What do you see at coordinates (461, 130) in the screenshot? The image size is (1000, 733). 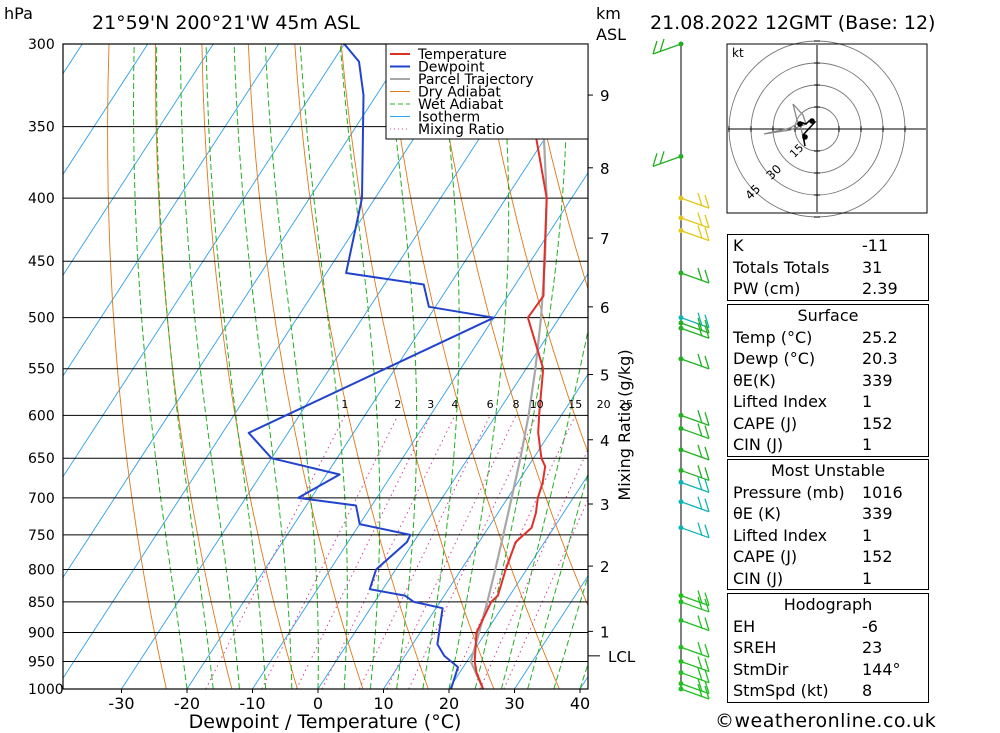 I see `legend-mixing-ratio: Mixing Ratio` at bounding box center [461, 130].